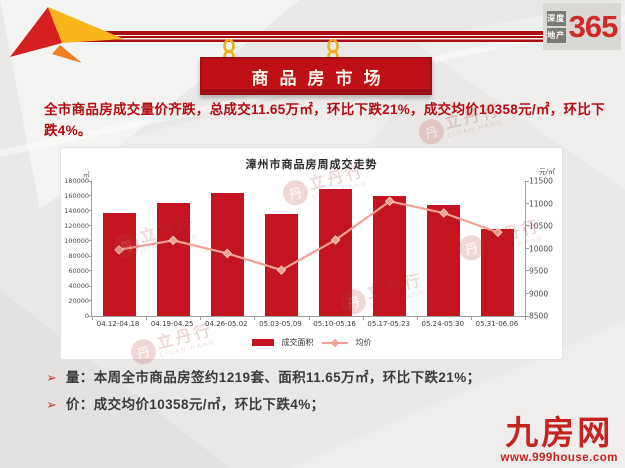 The width and height of the screenshot is (625, 468). Describe the element at coordinates (443, 324) in the screenshot. I see `x-axis-label: 05.24-05.30` at that location.